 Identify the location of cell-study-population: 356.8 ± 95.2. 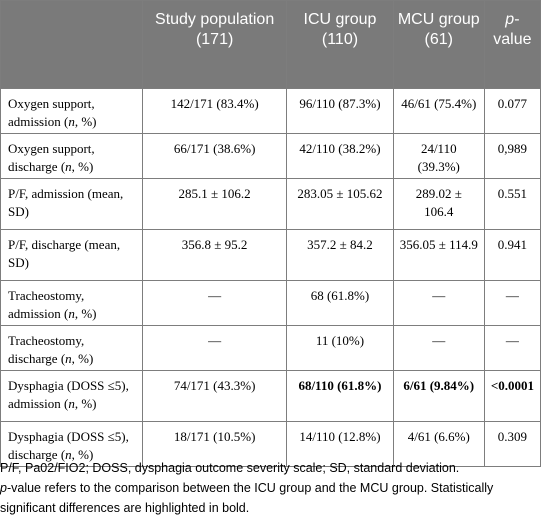
(214, 255).